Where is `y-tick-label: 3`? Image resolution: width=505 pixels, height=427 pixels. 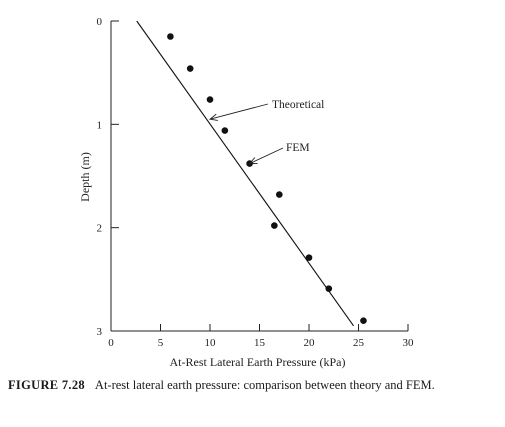 y-tick-label: 3 is located at coordinates (100, 332).